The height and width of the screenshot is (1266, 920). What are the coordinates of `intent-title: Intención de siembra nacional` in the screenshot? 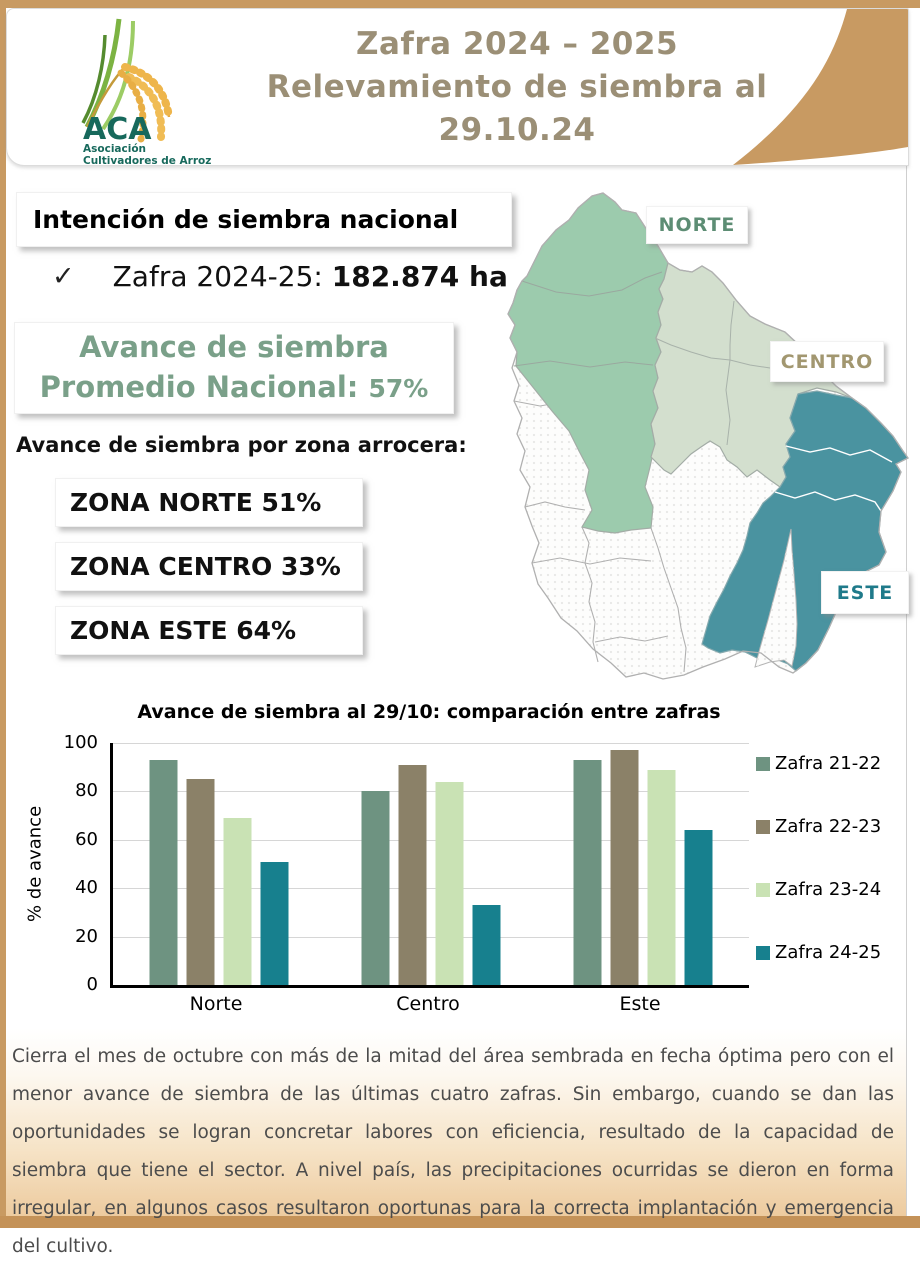 It's located at (264, 219).